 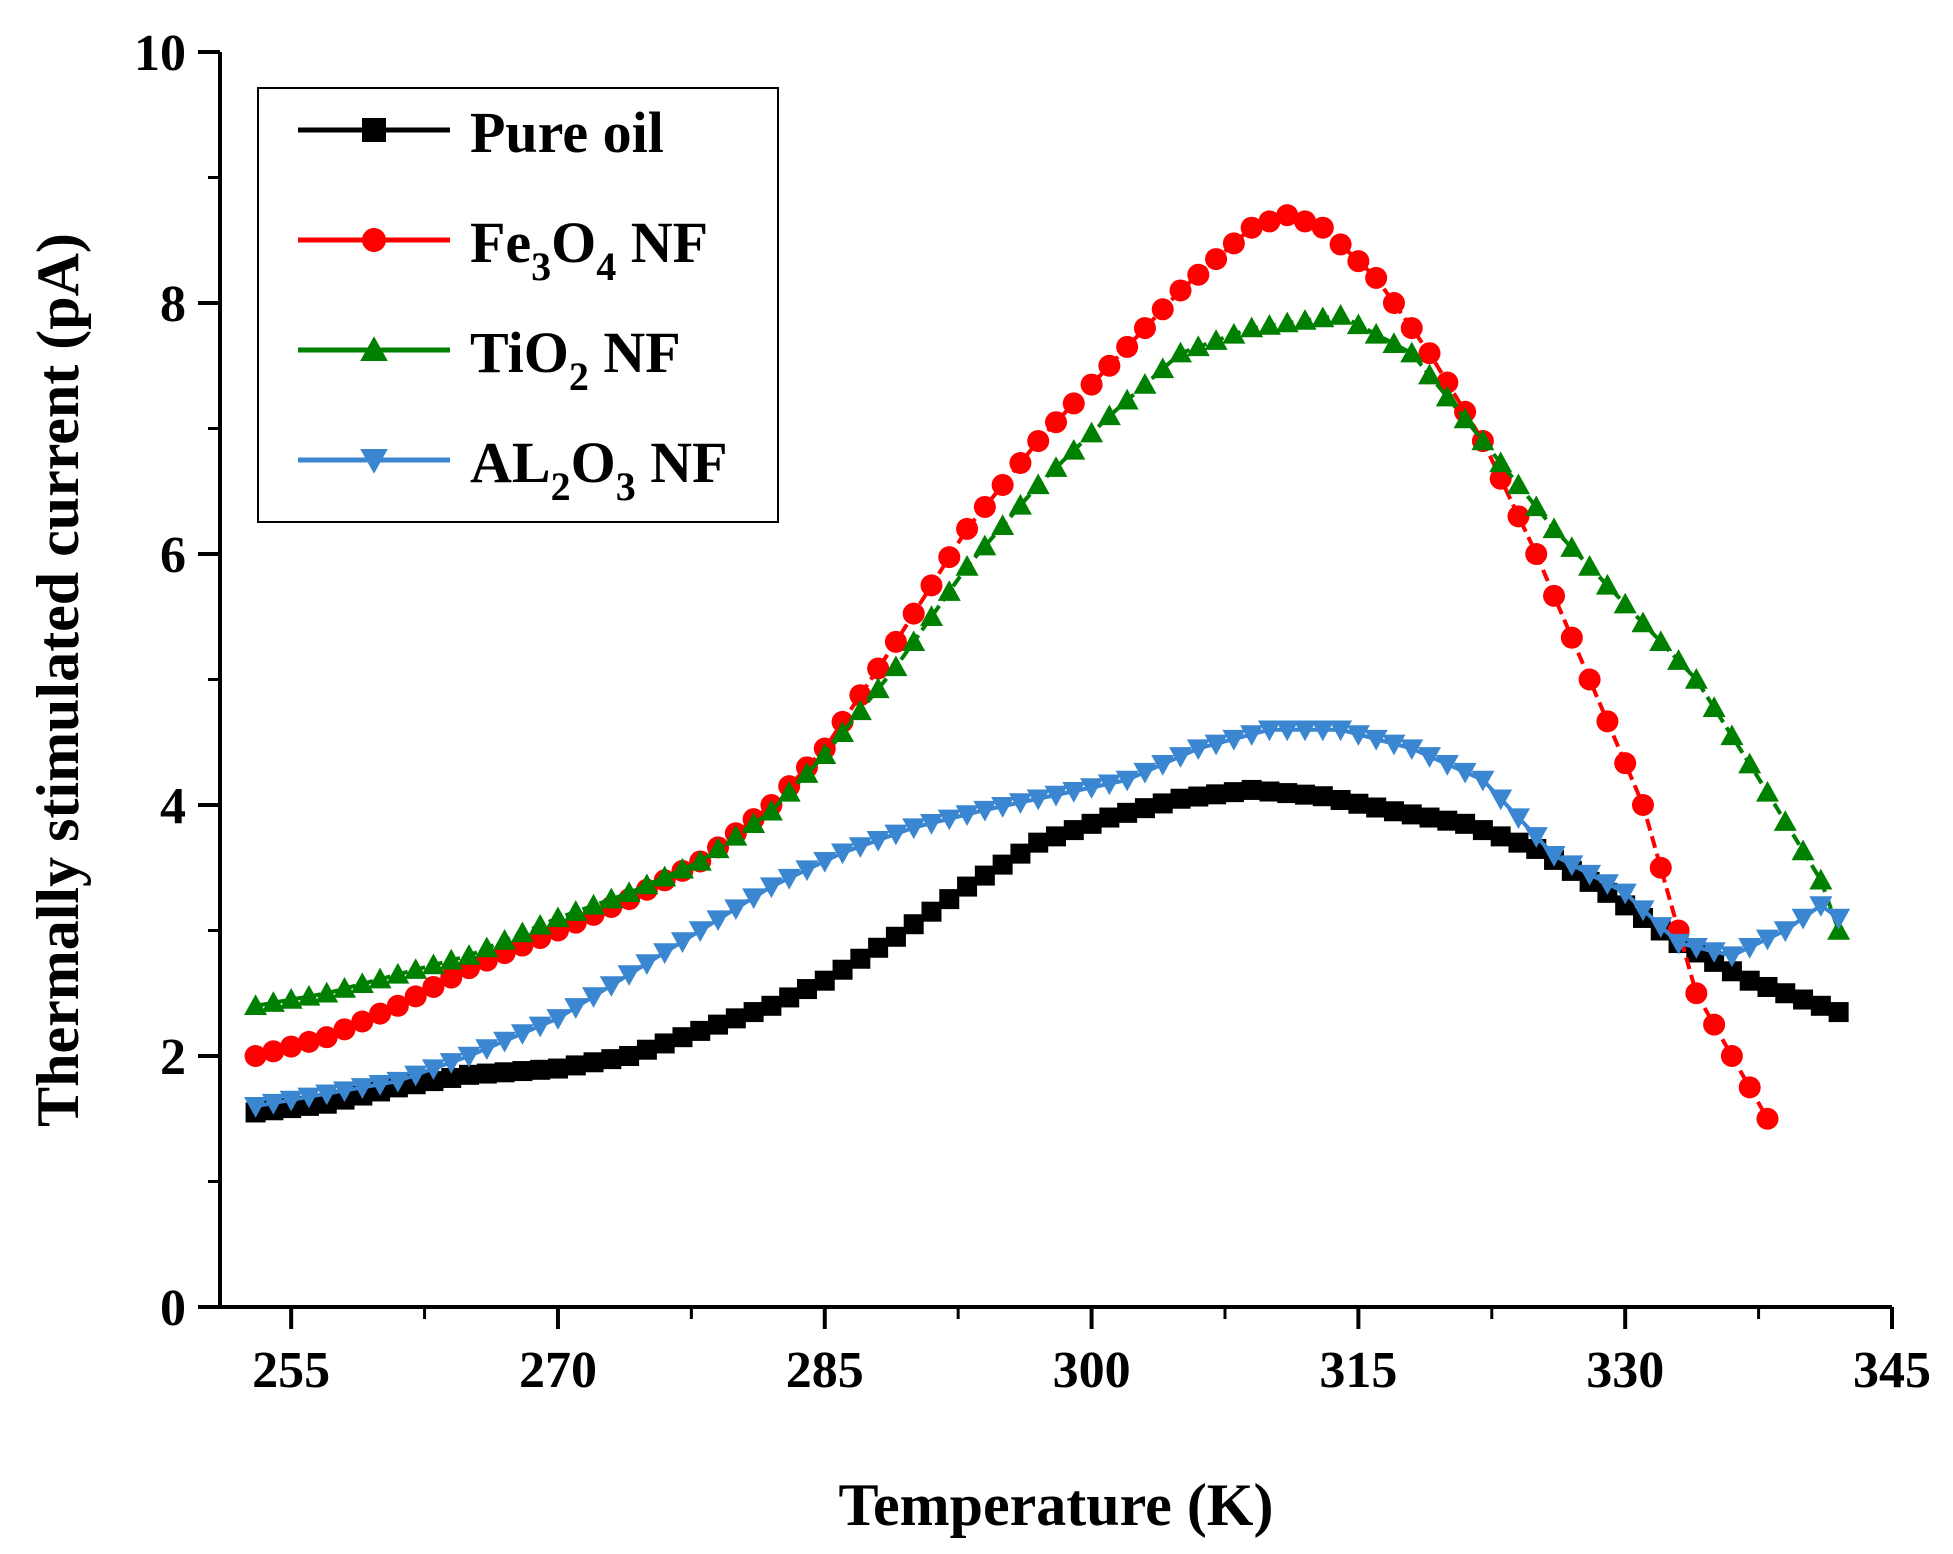 What do you see at coordinates (374, 240) in the screenshot?
I see `legend-marker-fe3o4-nf` at bounding box center [374, 240].